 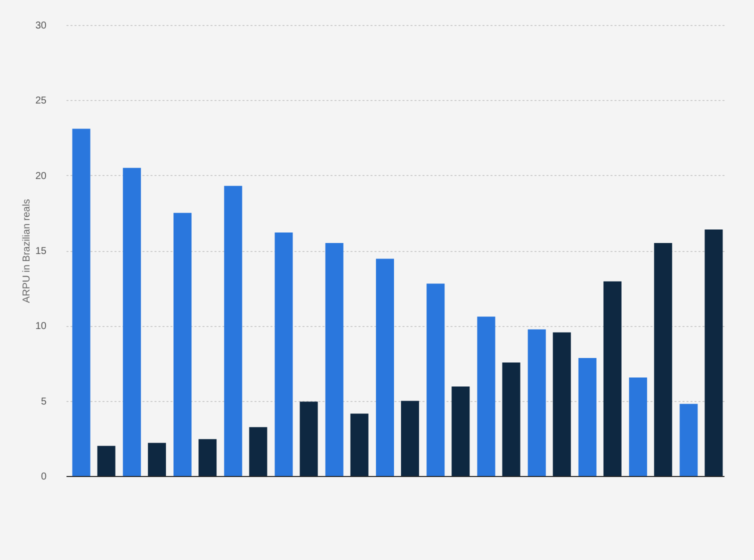 What do you see at coordinates (41, 176) in the screenshot?
I see `y-tick-label: 20` at bounding box center [41, 176].